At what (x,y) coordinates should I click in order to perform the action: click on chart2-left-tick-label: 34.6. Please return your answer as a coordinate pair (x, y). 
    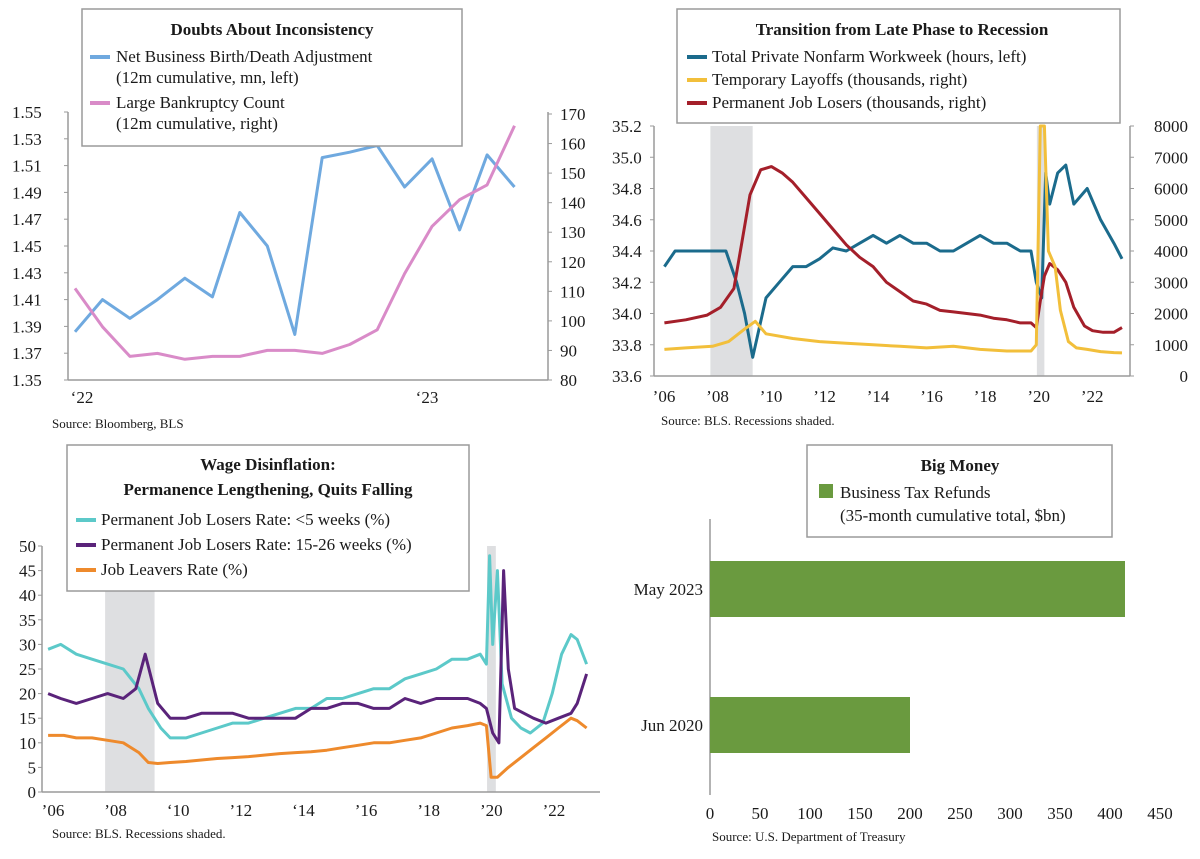
    Looking at the image, I should click on (627, 220).